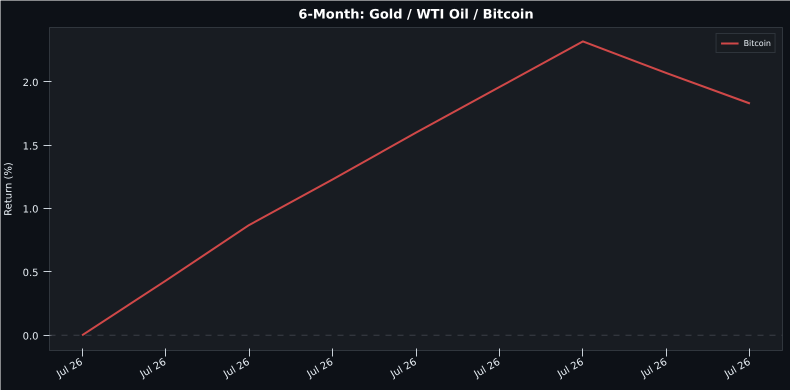 The width and height of the screenshot is (790, 390). I want to click on y-tick-label: 0.5, so click(30, 273).